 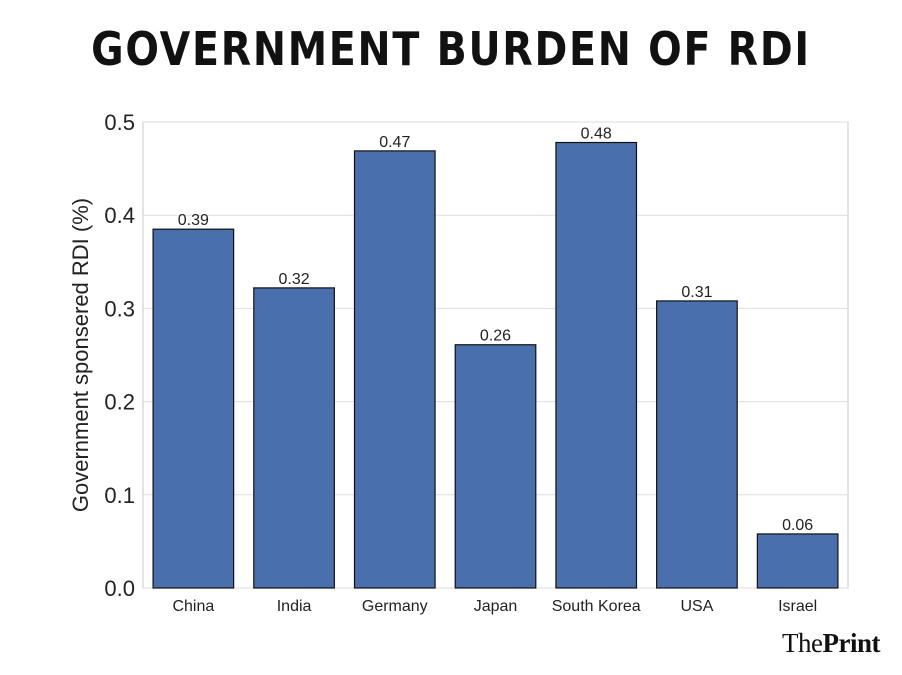 I want to click on chart-title: GOVERNMENT BURDEN OF RDI, so click(x=451, y=49).